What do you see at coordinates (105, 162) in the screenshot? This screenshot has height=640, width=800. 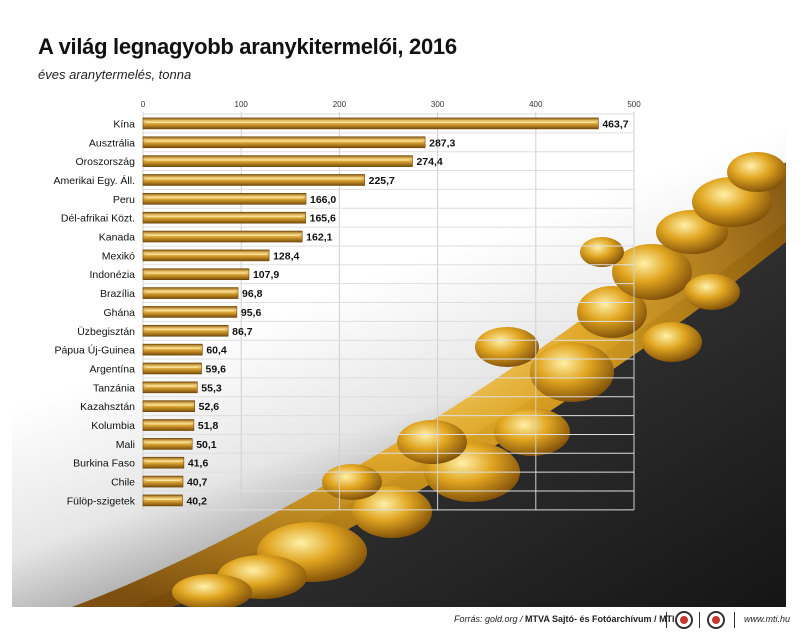 I see `category-label: Oroszország` at bounding box center [105, 162].